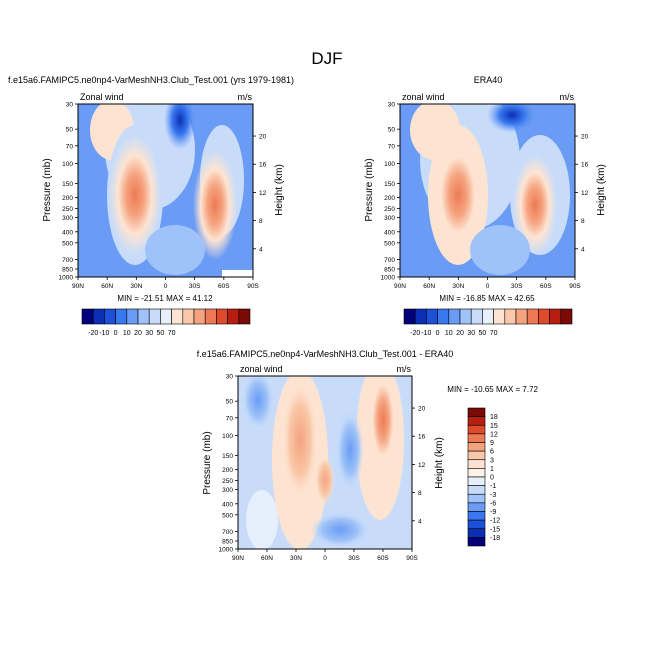  What do you see at coordinates (488, 322) in the screenshot?
I see `obs-colorbar: -20 -10 0 10 20 30 50 70` at bounding box center [488, 322].